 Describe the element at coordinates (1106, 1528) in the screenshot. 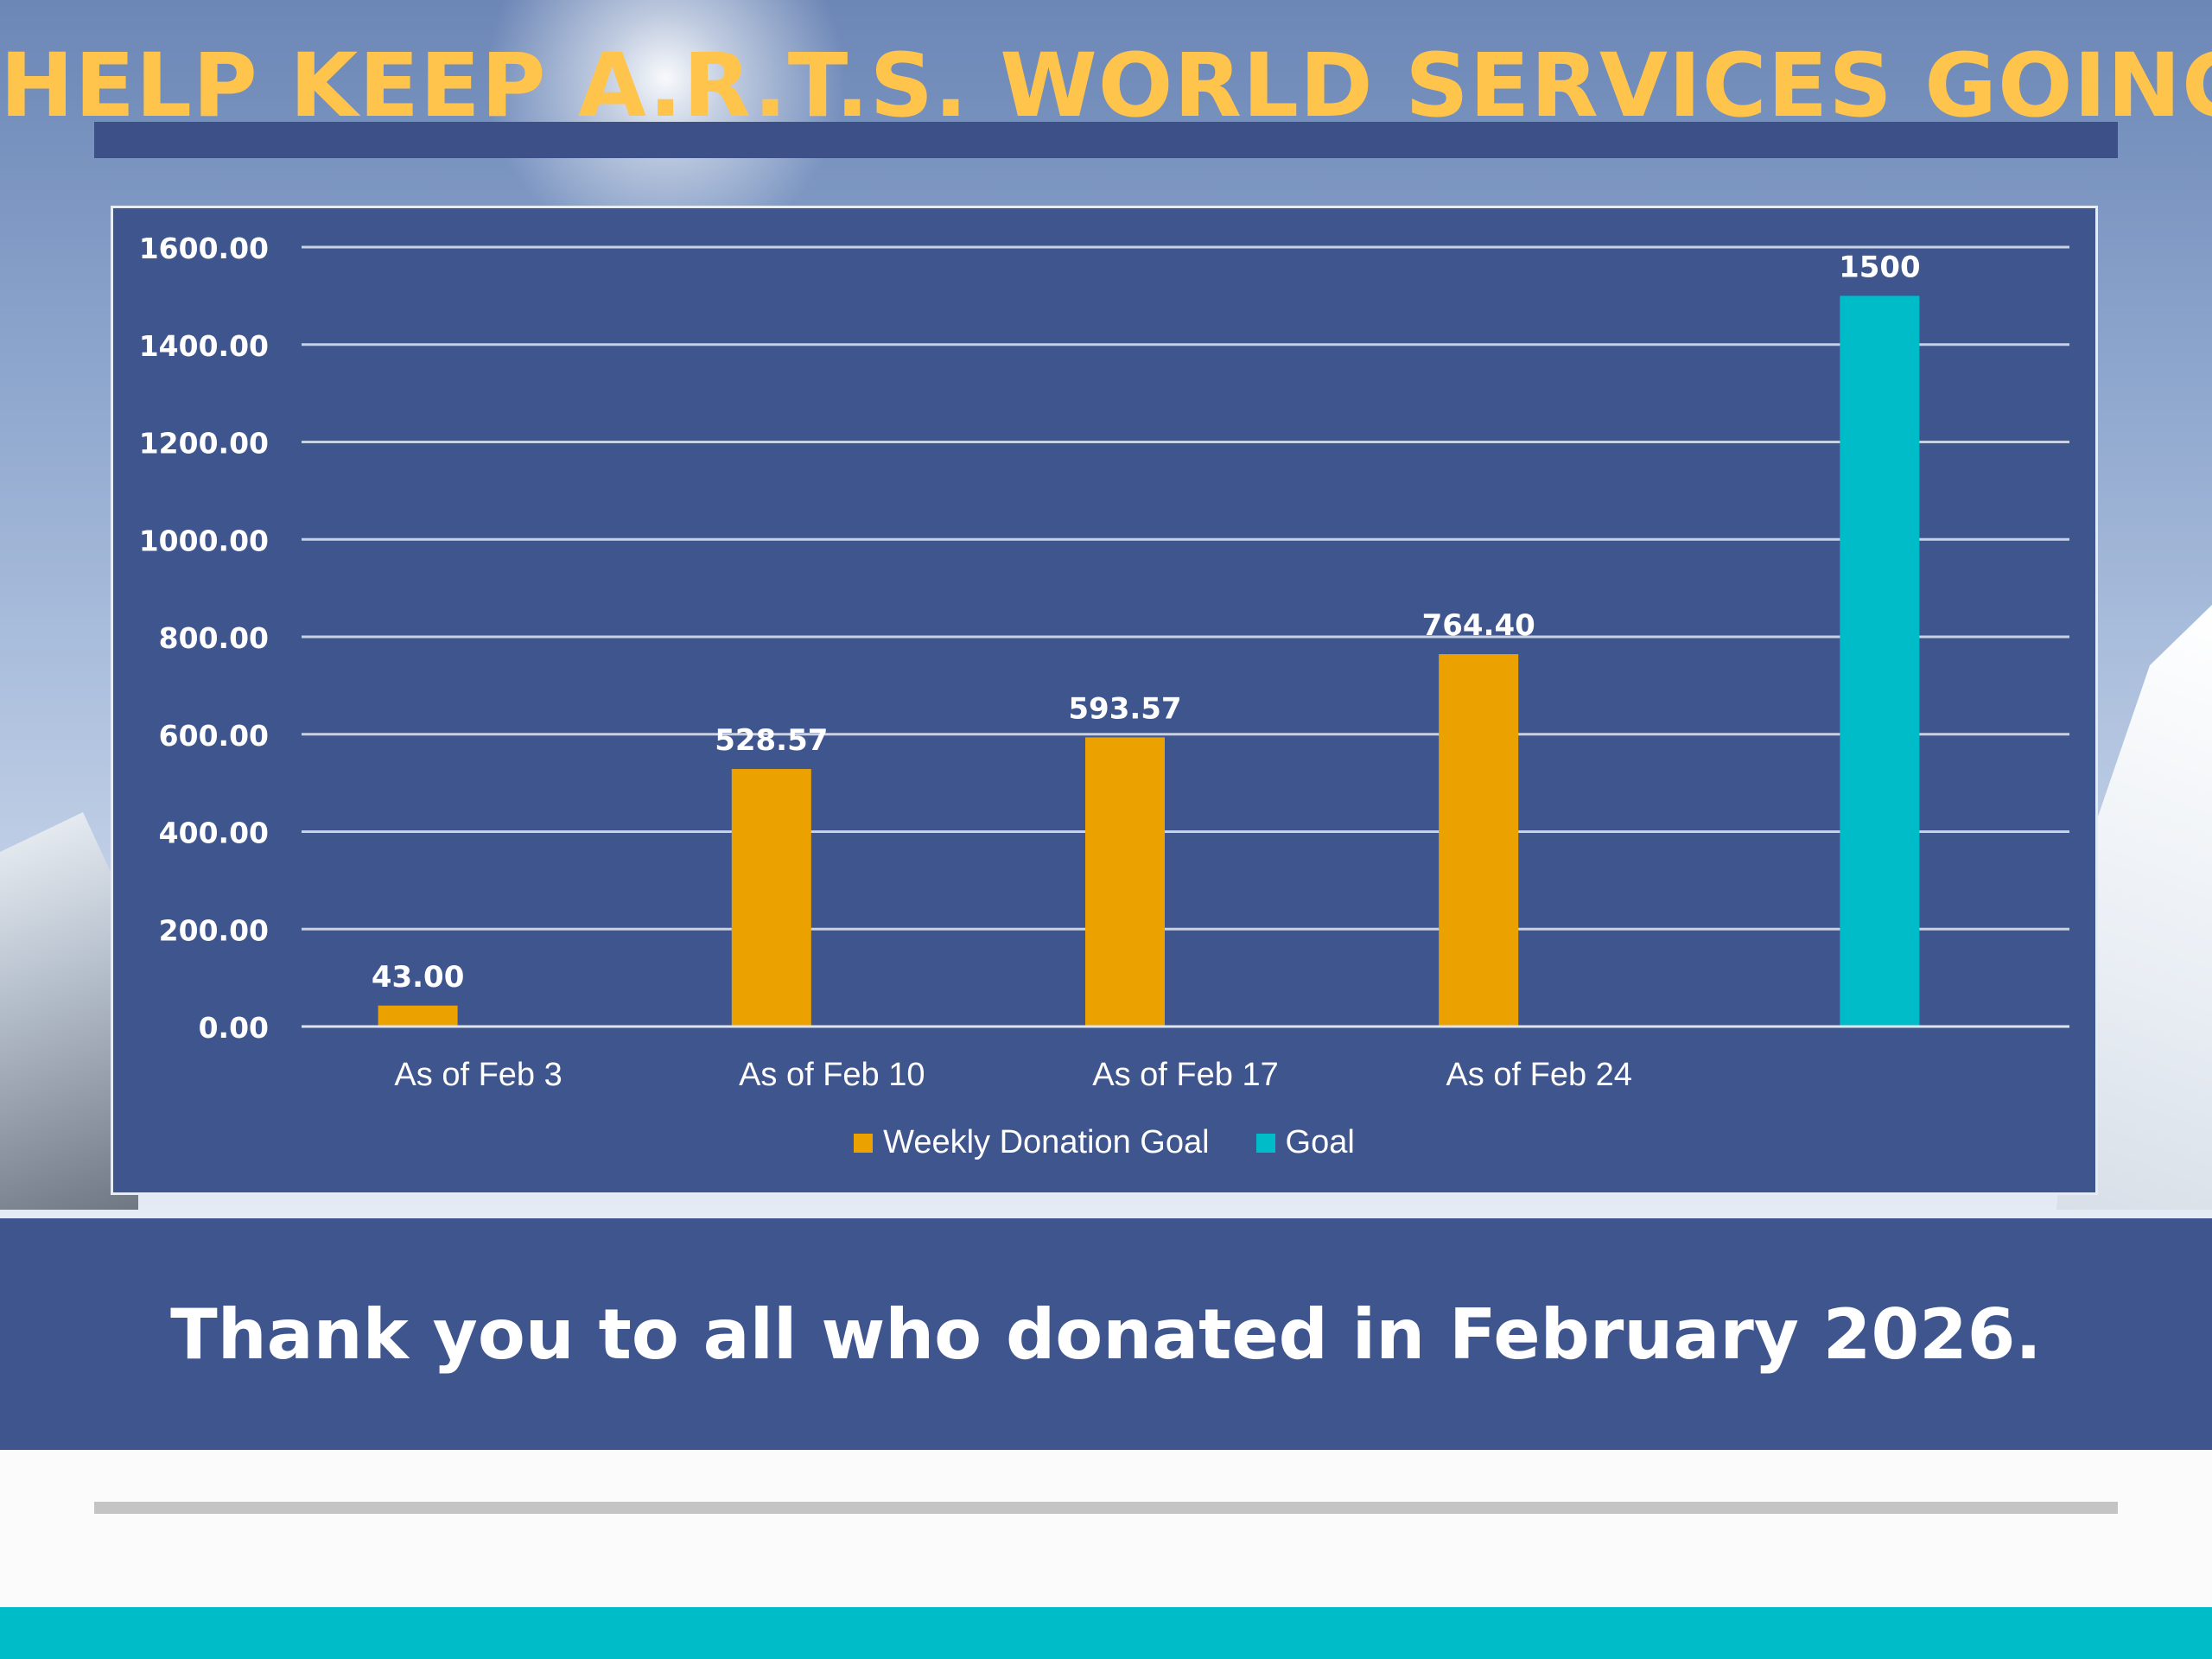

I see `footer-strip` at that location.